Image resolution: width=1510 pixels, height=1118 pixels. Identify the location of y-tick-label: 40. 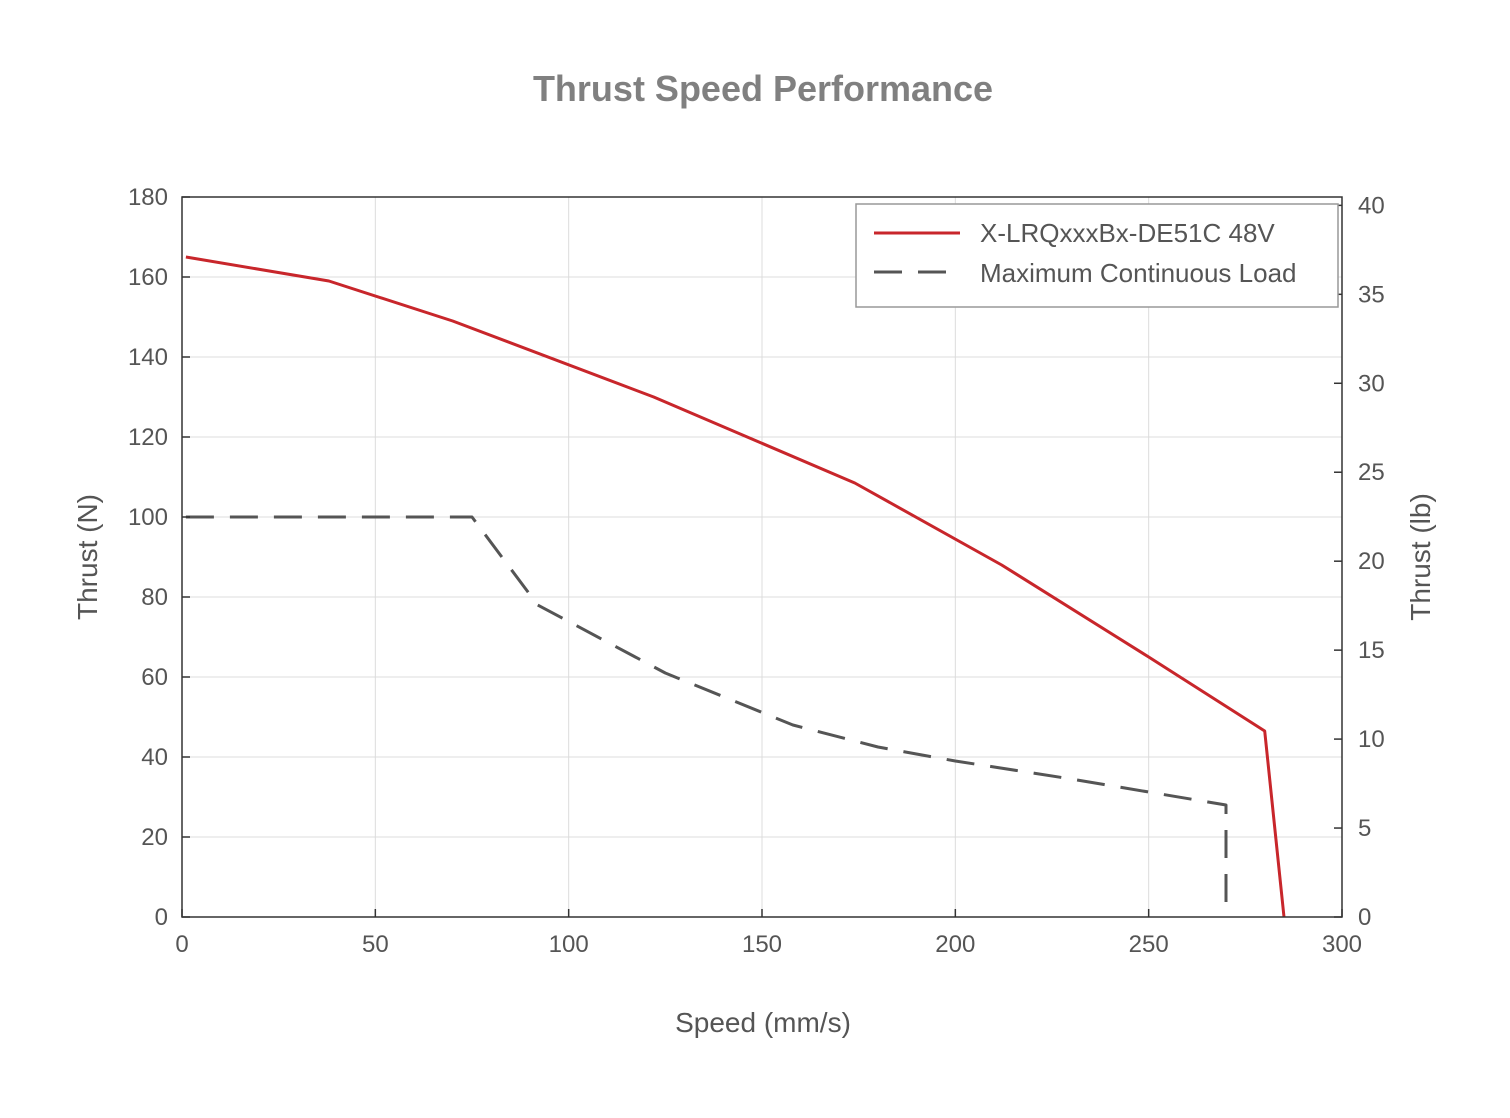
(154, 757).